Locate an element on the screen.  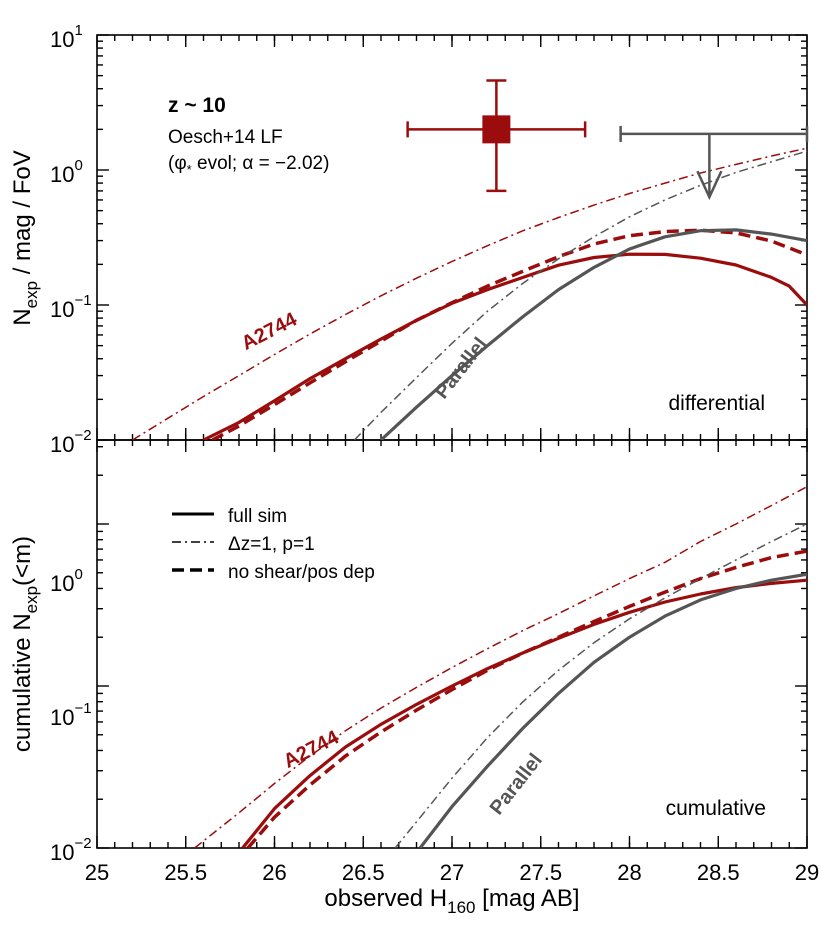
x-tick-label: 28 is located at coordinates (629, 872).